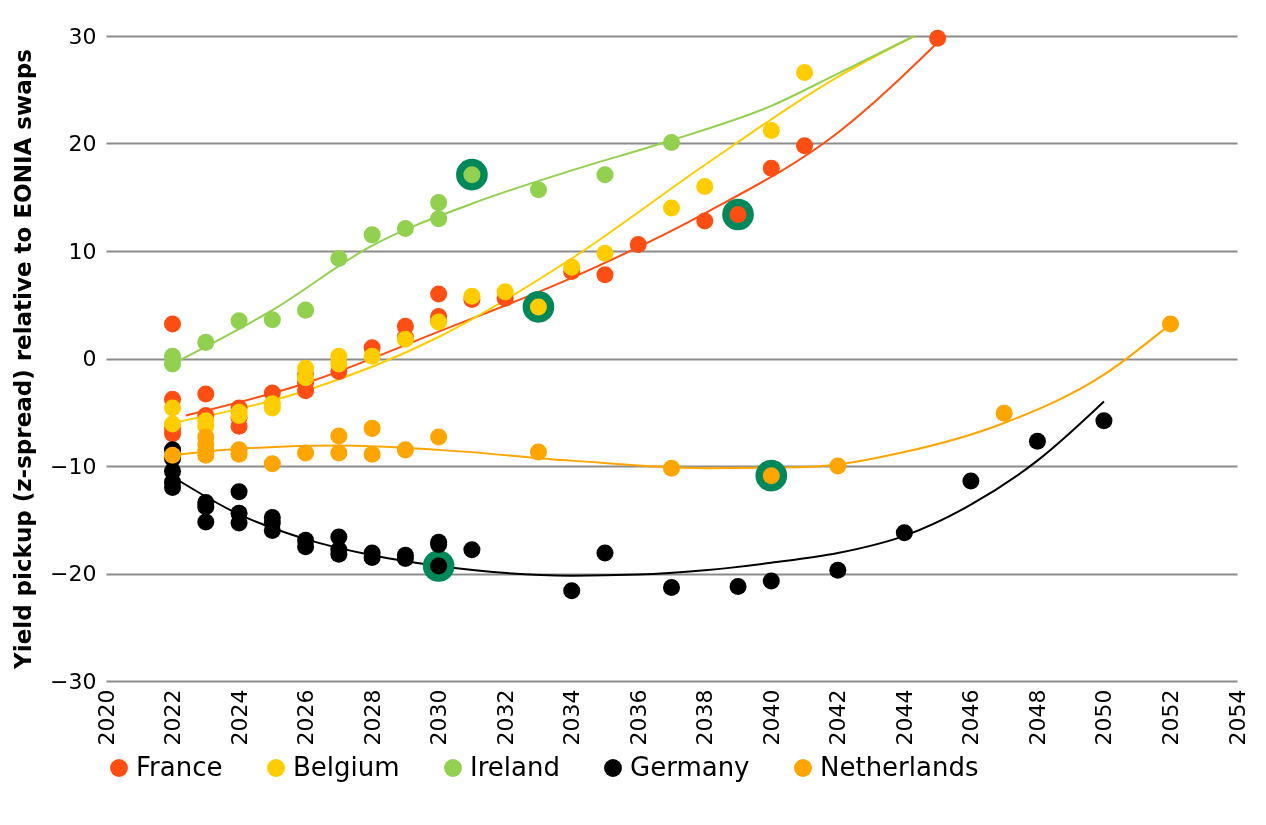 This screenshot has width=1266, height=825. I want to click on legend-label: France, so click(179, 767).